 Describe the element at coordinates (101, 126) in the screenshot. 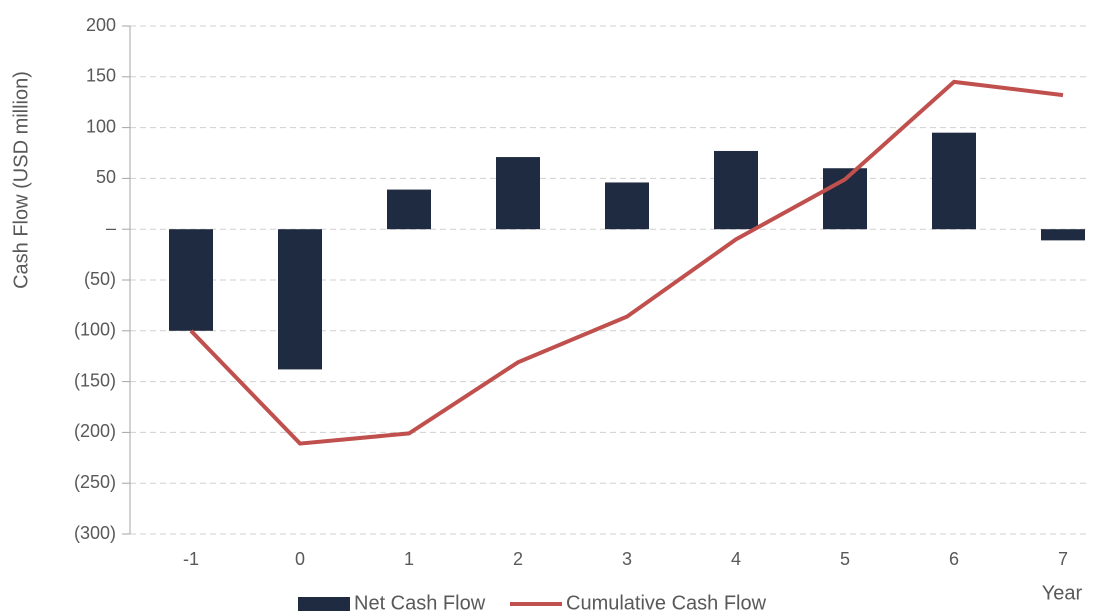

I see `y-tick-label: 100` at that location.